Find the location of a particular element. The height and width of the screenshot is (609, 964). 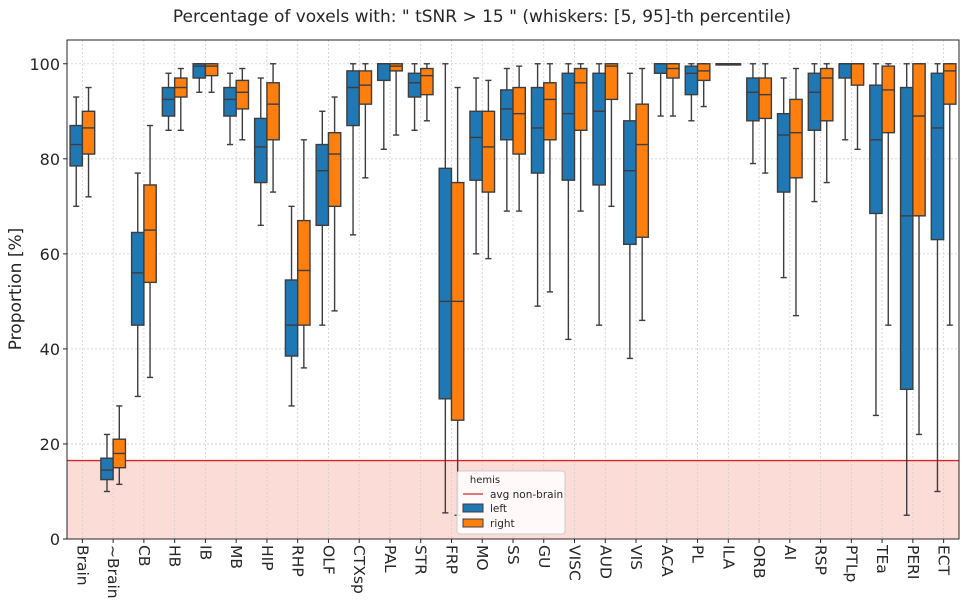

box-left-AUD is located at coordinates (599, 129).